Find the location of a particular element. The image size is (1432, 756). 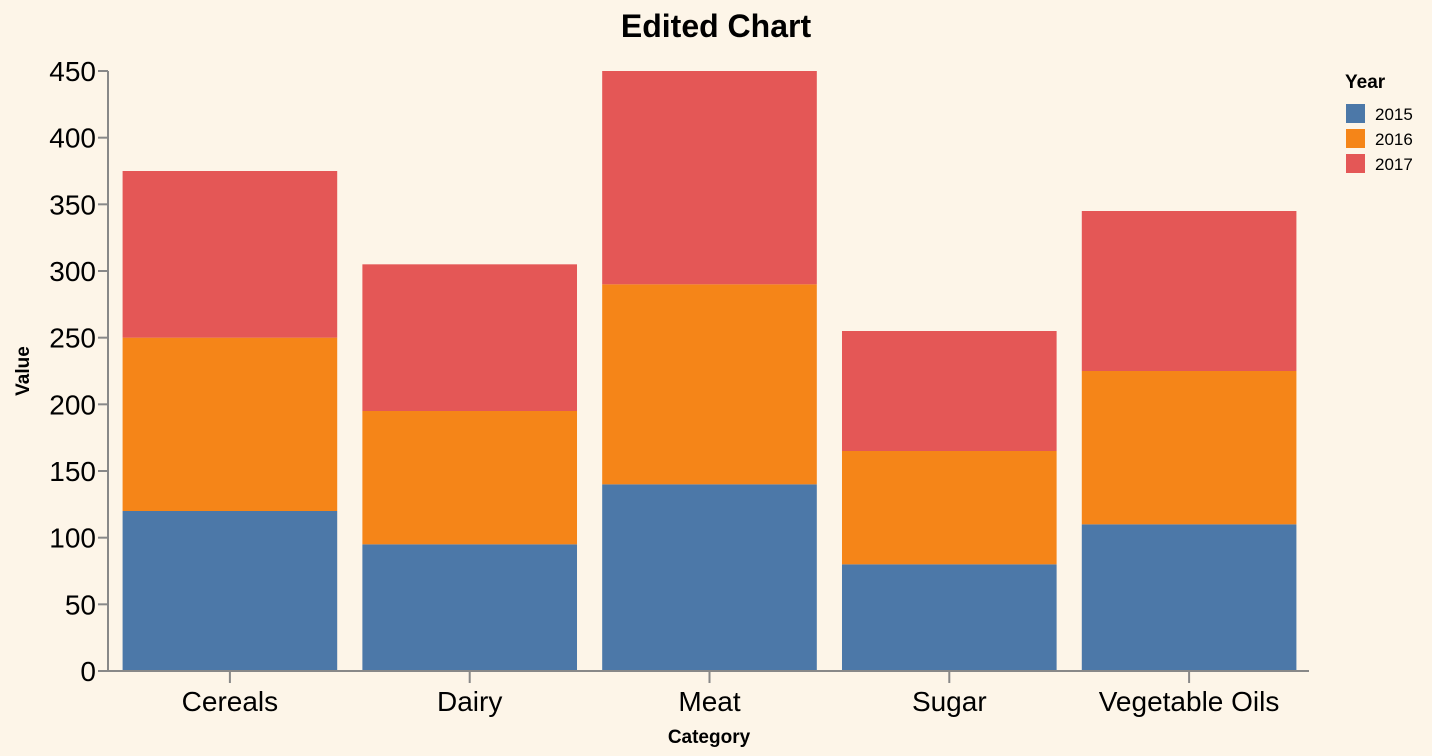

y-tick-label: 200 is located at coordinates (72, 404).